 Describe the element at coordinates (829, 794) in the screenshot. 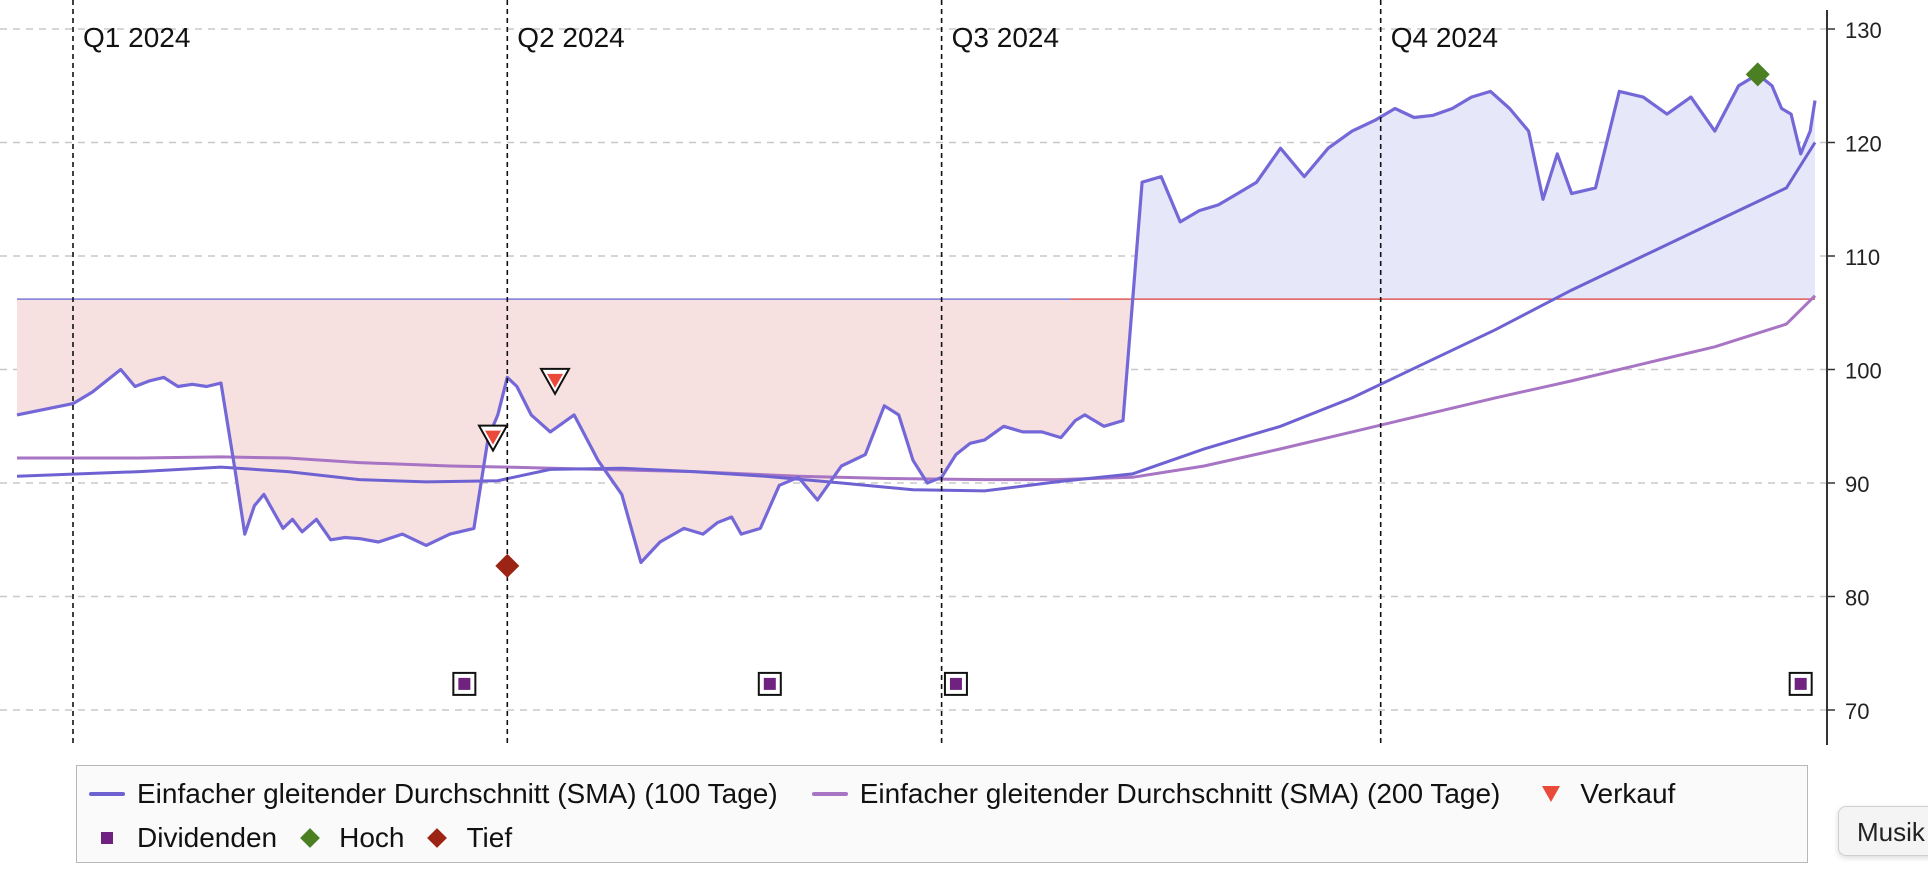

I see `legend-swatch-sma200` at that location.